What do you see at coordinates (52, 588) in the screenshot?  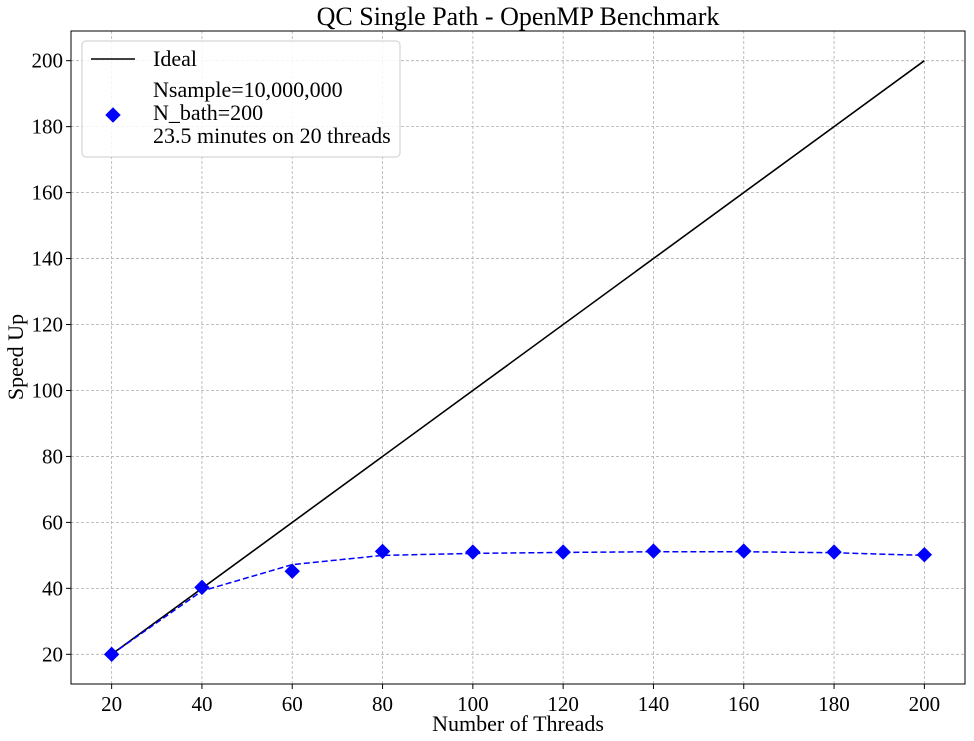 I see `y-tick-label: 40` at bounding box center [52, 588].